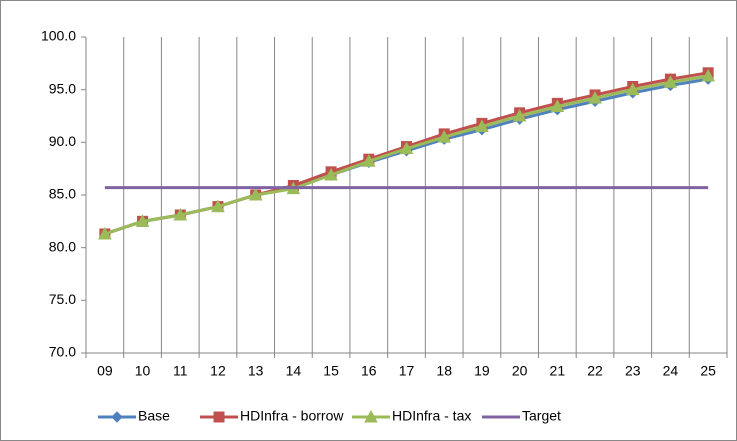 This screenshot has height=441, width=737. I want to click on legend-label: Target, so click(541, 416).